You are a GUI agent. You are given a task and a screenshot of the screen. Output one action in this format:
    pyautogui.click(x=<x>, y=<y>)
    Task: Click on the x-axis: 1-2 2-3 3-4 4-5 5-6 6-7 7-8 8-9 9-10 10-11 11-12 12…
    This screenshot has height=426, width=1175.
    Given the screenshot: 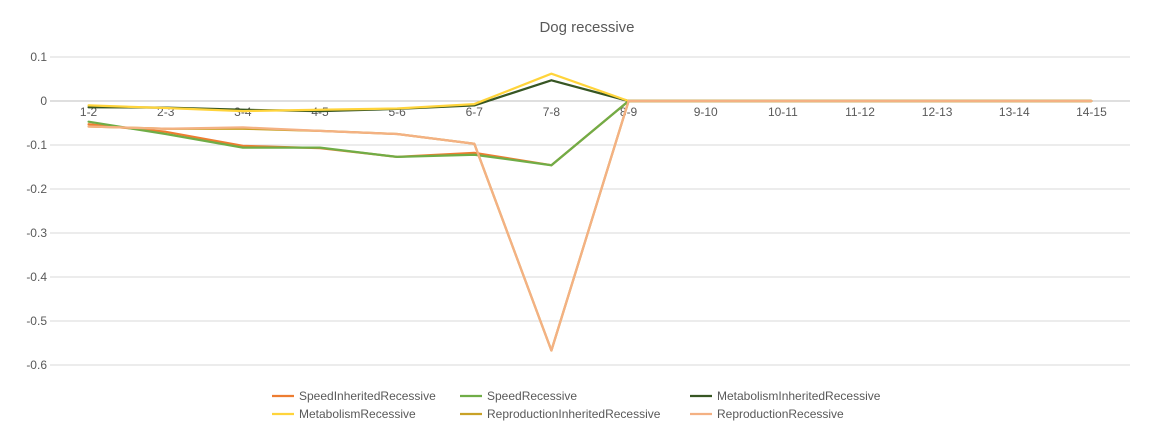 What is the action you would take?
    pyautogui.click(x=593, y=112)
    